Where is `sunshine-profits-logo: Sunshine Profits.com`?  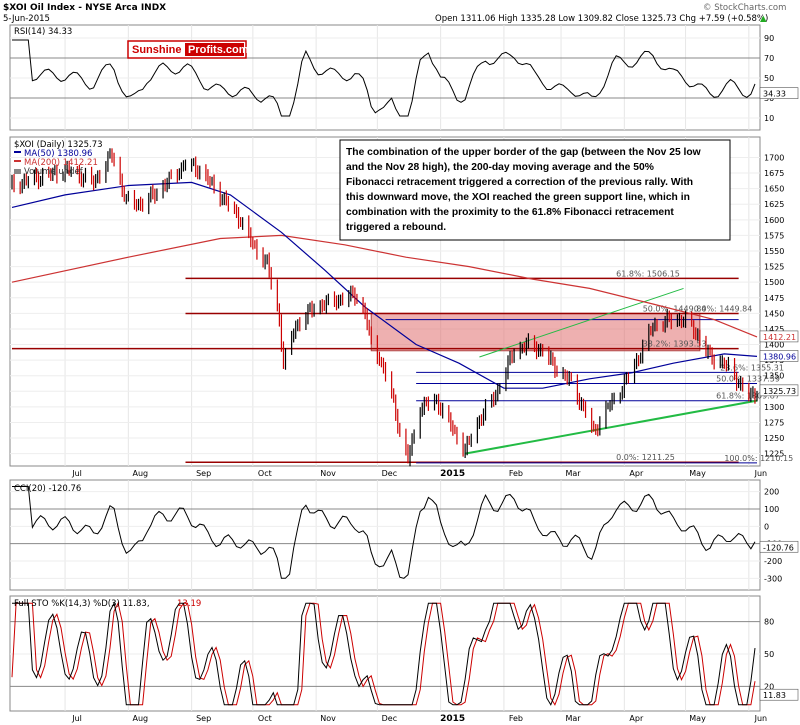 sunshine-profits-logo: Sunshine Profits.com is located at coordinates (188, 49).